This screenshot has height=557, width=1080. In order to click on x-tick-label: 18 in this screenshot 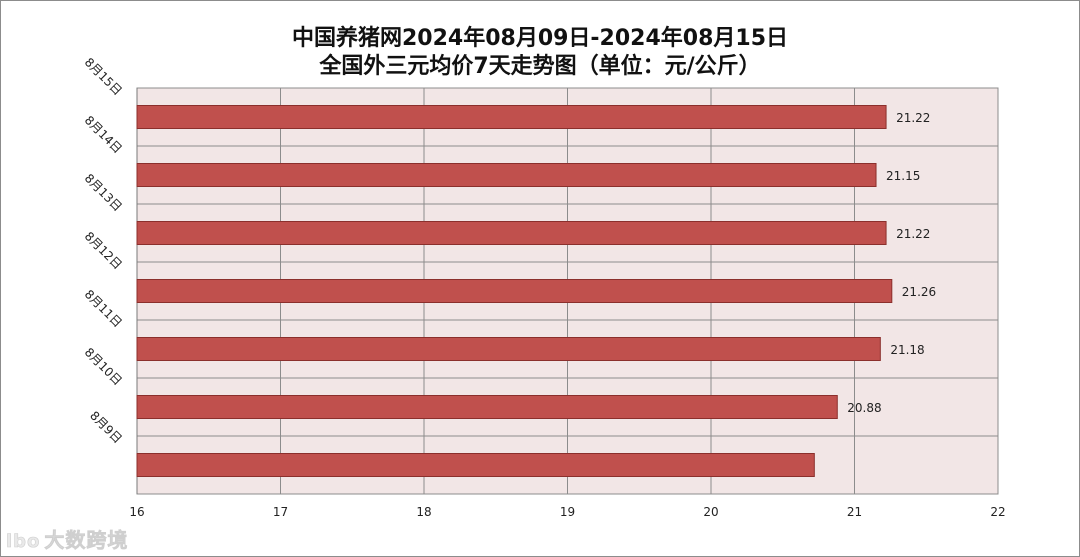, I will do `click(423, 512)`.